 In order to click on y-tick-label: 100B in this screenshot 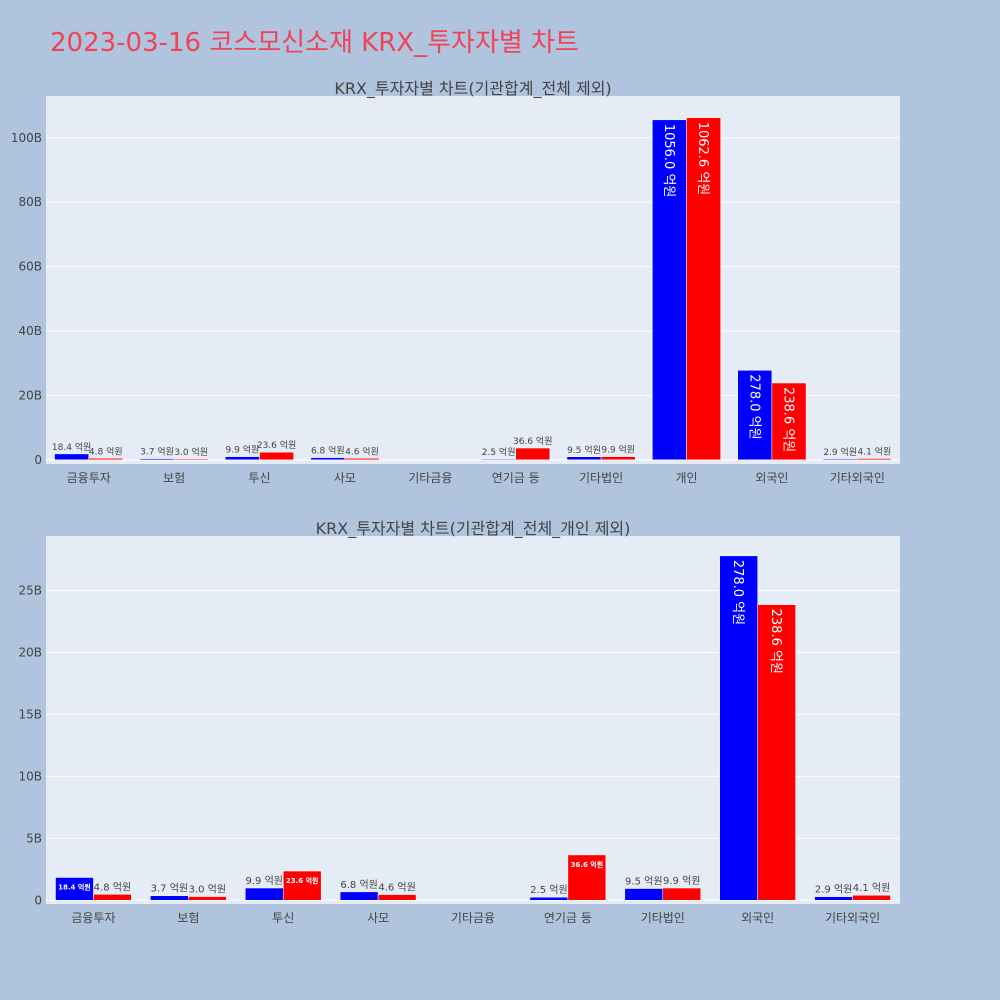, I will do `click(26, 138)`.